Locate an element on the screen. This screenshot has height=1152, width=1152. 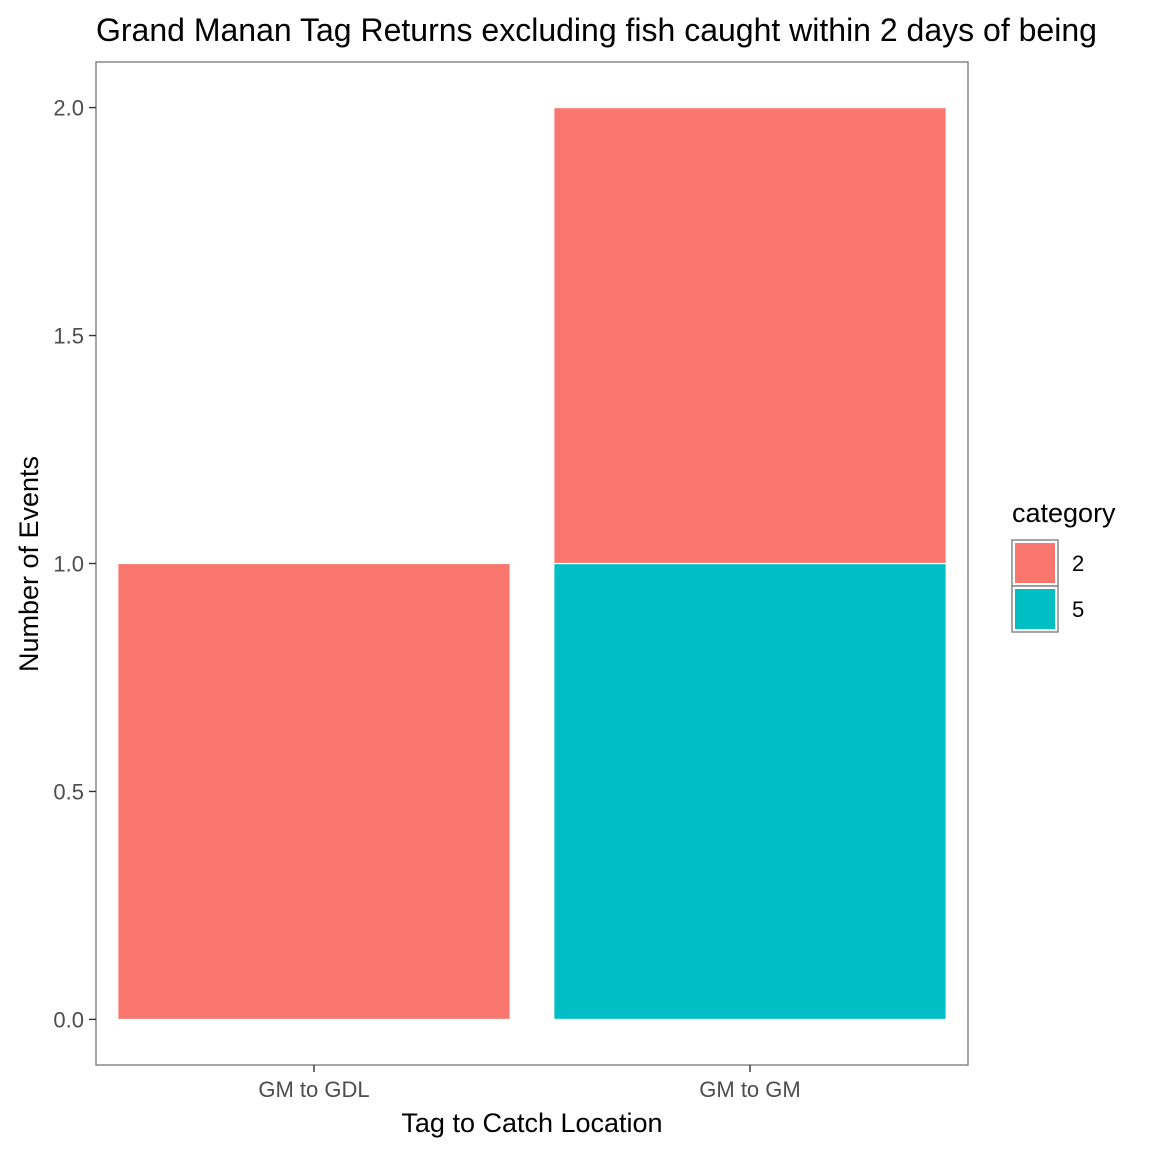
x-tick-label: GM to GDL is located at coordinates (313, 1089).